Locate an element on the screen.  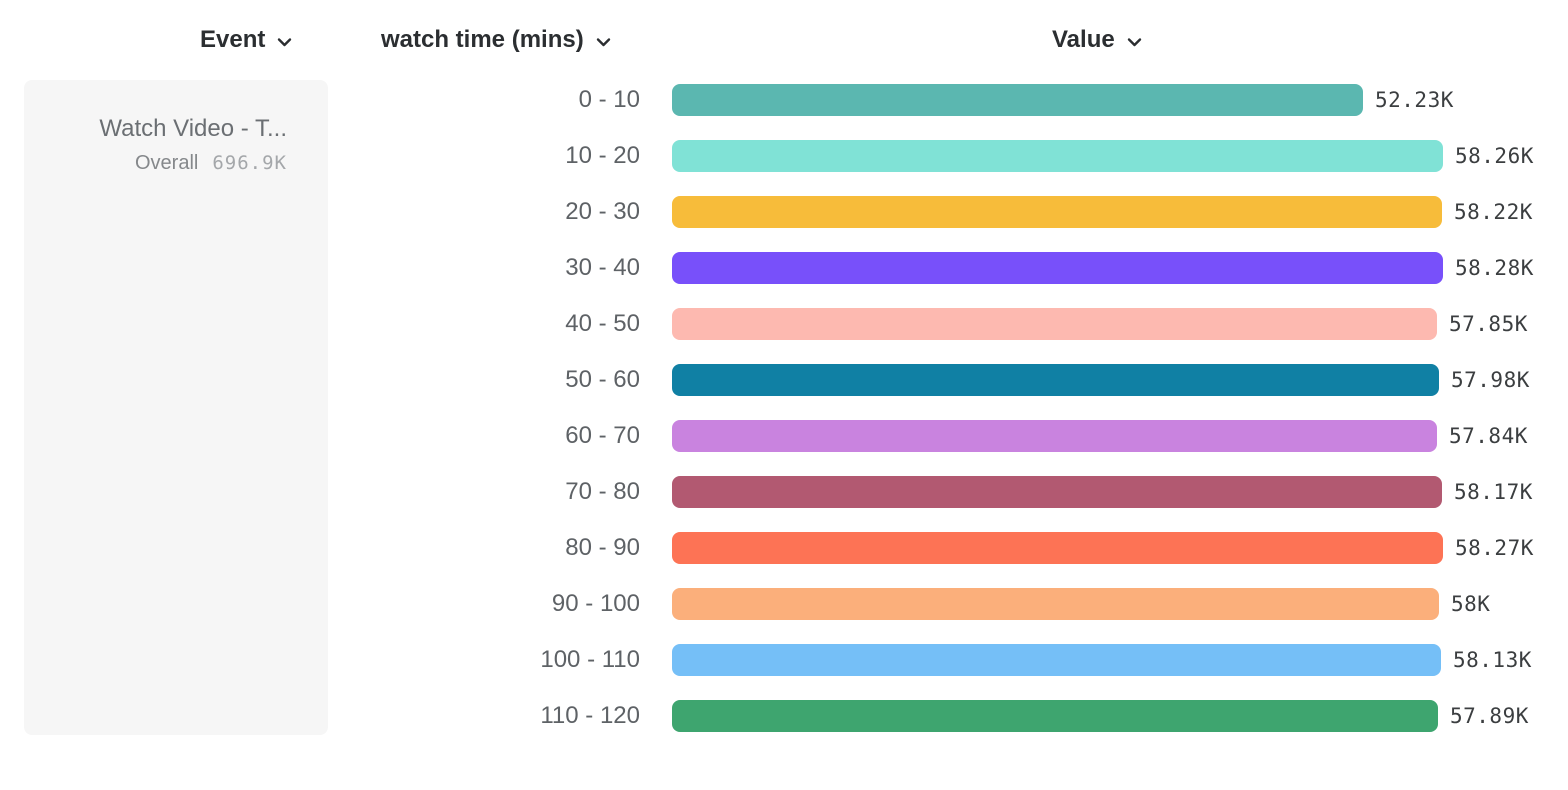
overall-row: Overall 696.9K is located at coordinates (163, 163).